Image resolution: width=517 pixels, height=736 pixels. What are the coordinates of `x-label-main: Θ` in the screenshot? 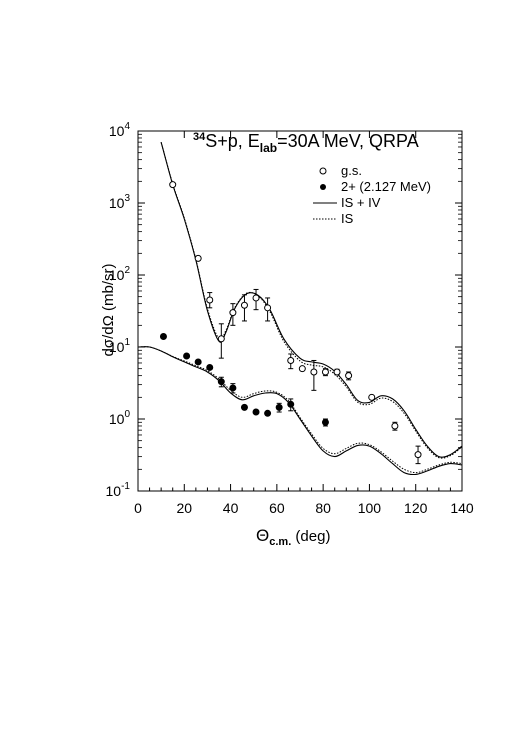 It's located at (262, 535).